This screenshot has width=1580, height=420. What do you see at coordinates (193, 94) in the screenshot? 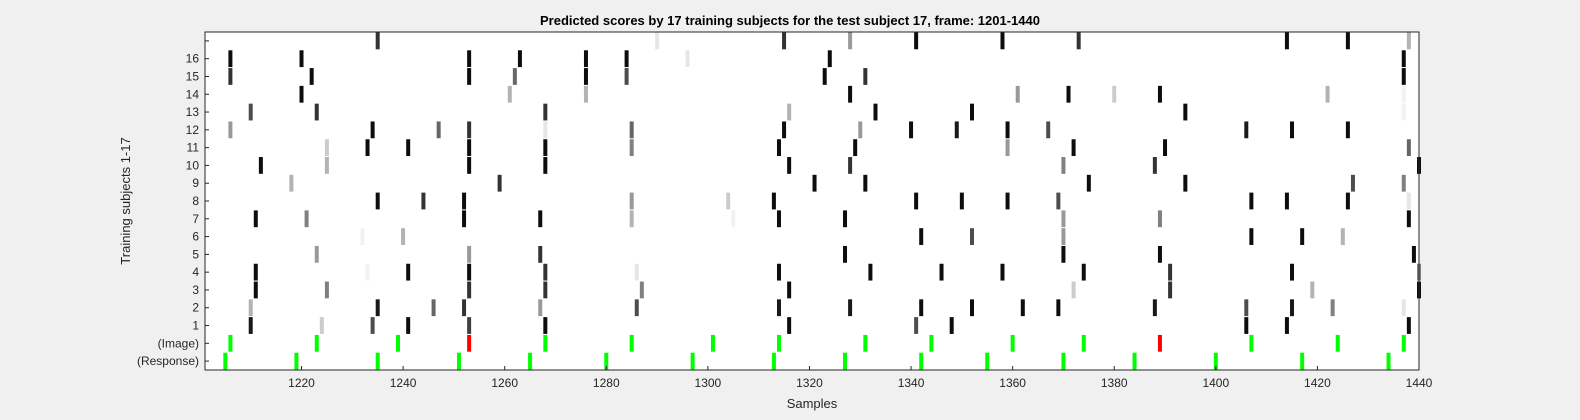
I see `y-tick-label: 14` at bounding box center [193, 94].